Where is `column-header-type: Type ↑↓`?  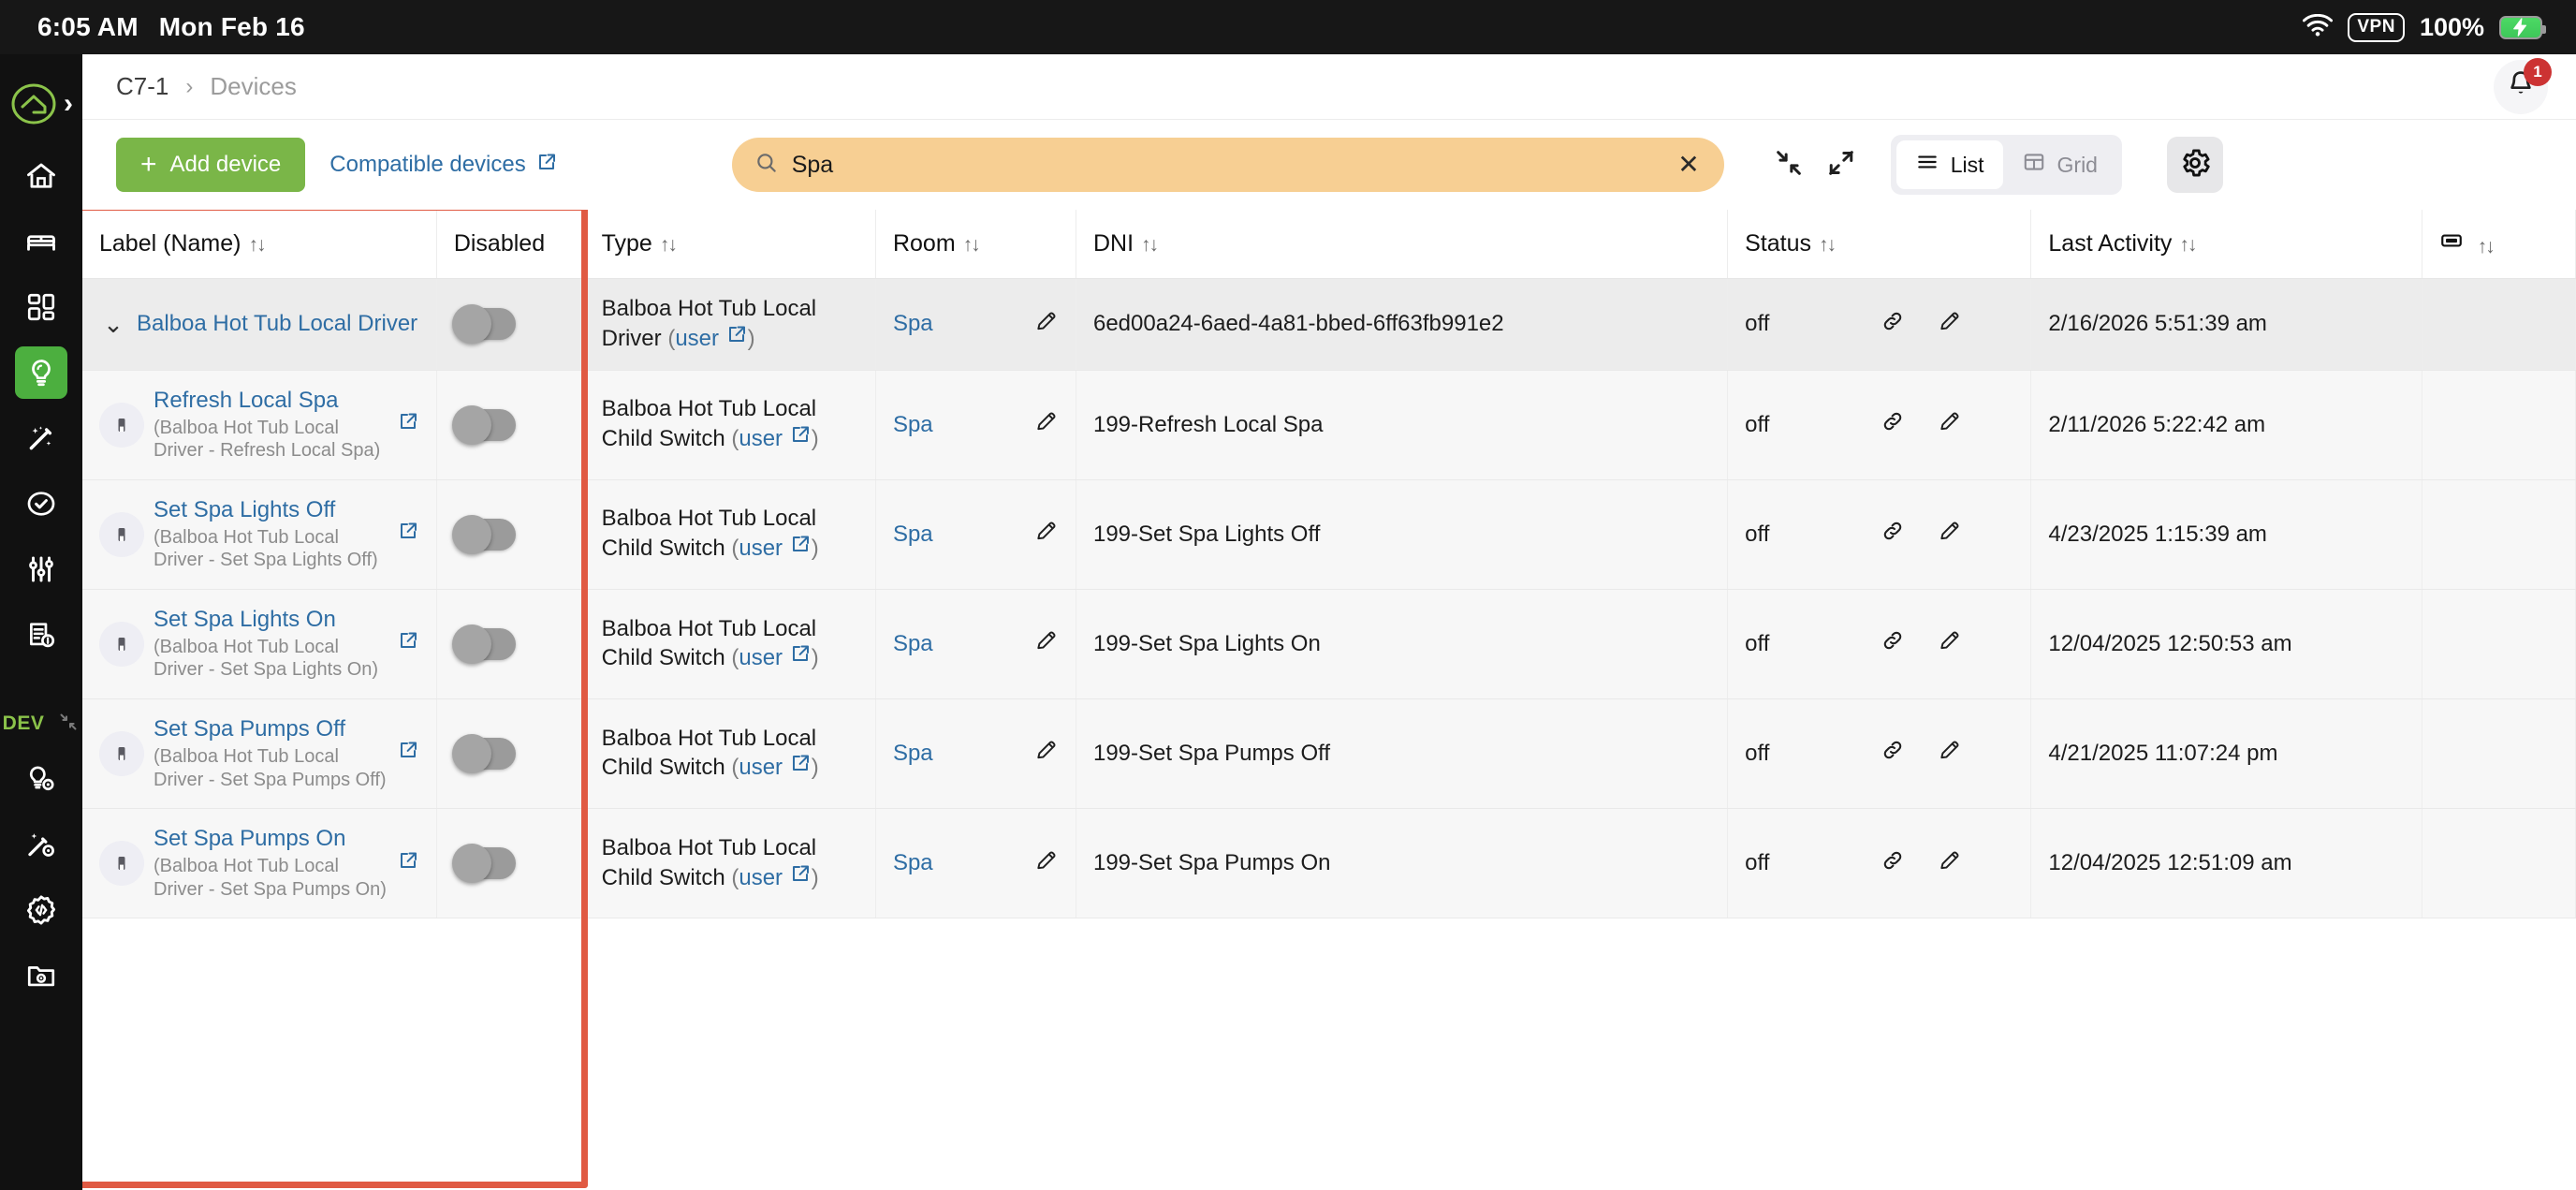
column-header-type: Type ↑↓ is located at coordinates (730, 244).